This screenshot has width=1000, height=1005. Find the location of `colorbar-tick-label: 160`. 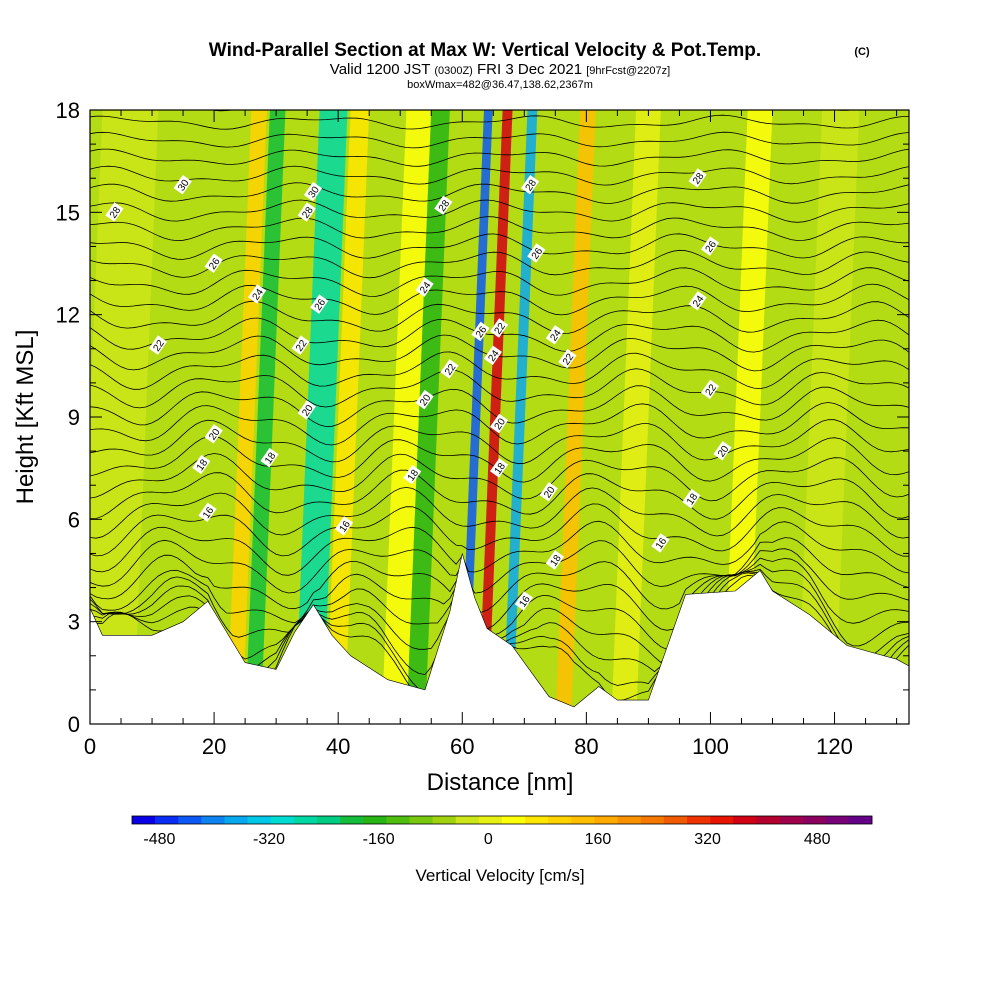

colorbar-tick-label: 160 is located at coordinates (598, 839).